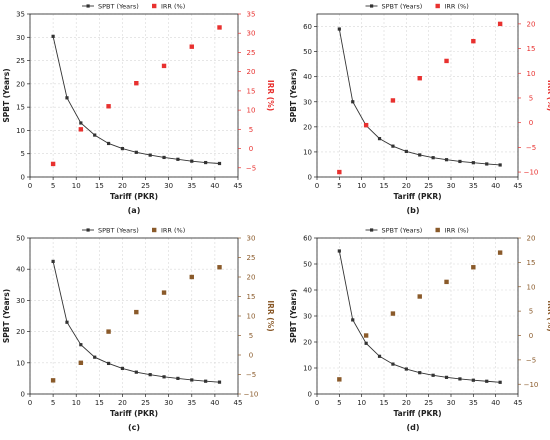 This screenshot has height=440, width=550. Describe the element at coordinates (20, 363) in the screenshot. I see `y-tick-label: 10` at that location.